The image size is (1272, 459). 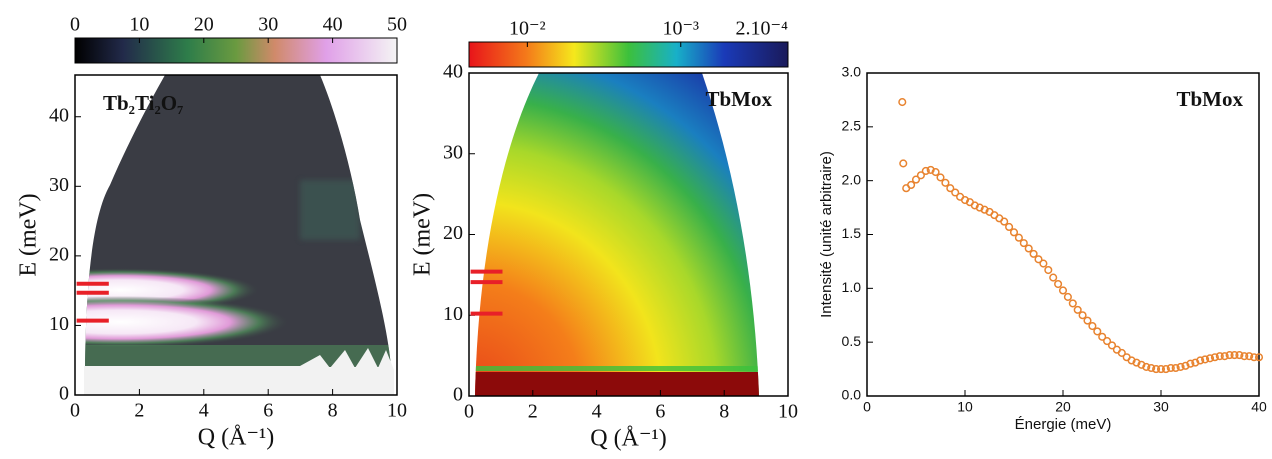 What do you see at coordinates (533, 412) in the screenshot?
I see `x-tick-label: 2` at bounding box center [533, 412].